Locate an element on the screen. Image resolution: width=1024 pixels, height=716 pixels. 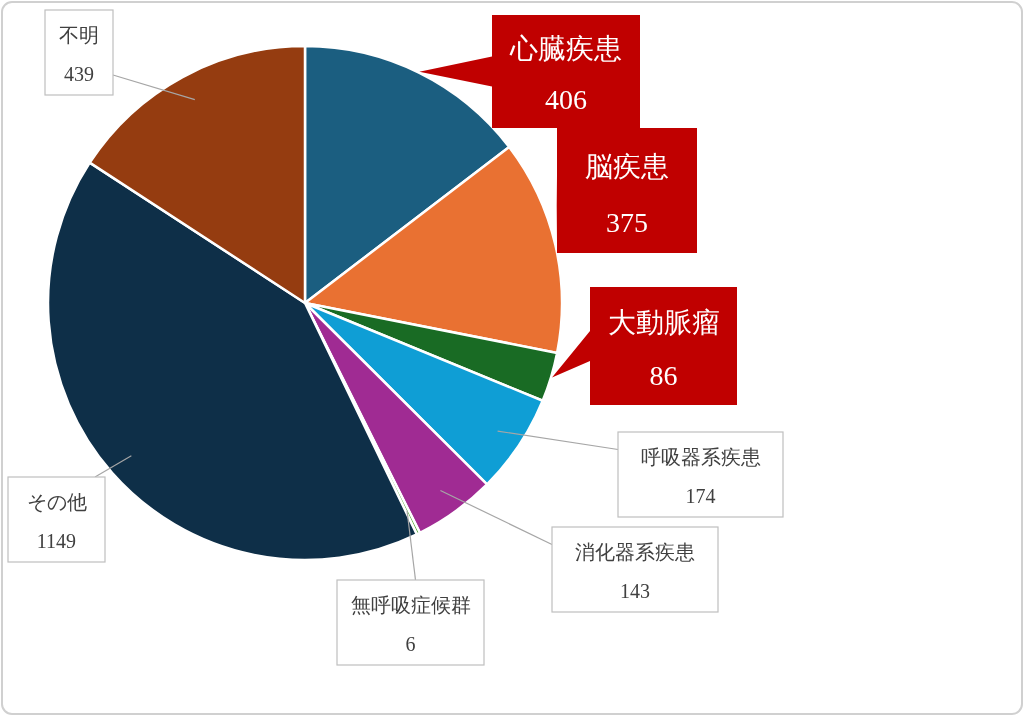
slice-label: 脳疾患 is located at coordinates (627, 166).